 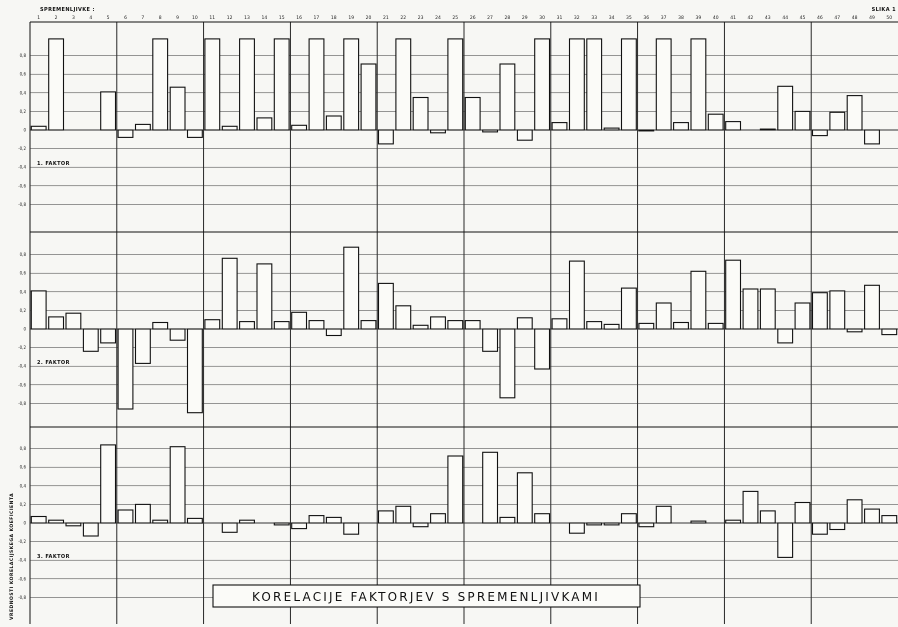 What do you see at coordinates (177, 18) in the screenshot?
I see `x-tick-label: 9` at bounding box center [177, 18].